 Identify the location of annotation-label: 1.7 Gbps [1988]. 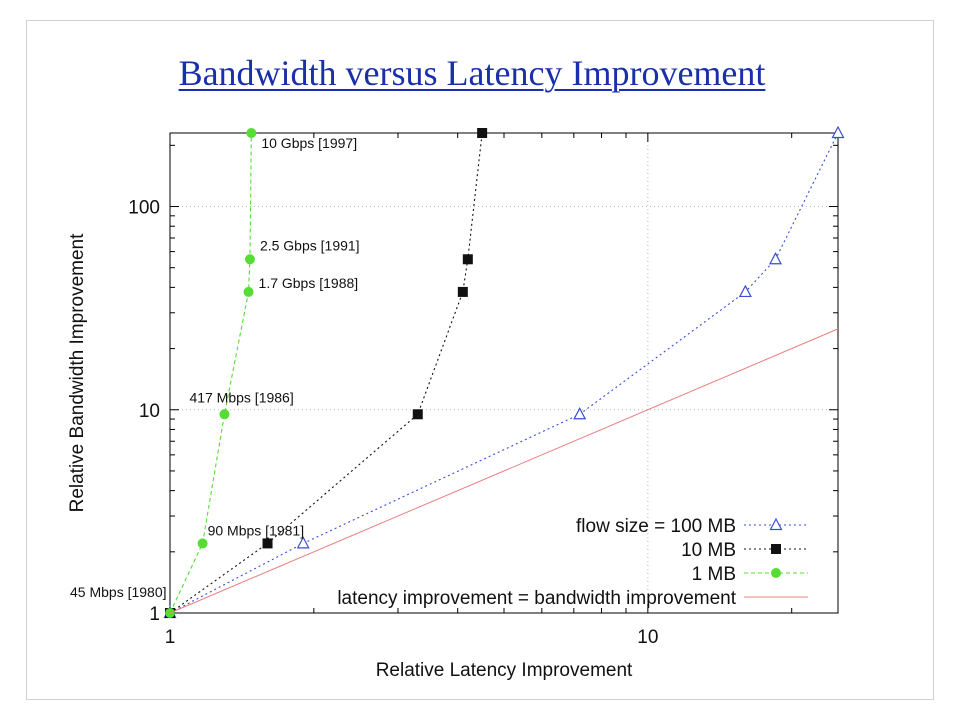
(309, 283).